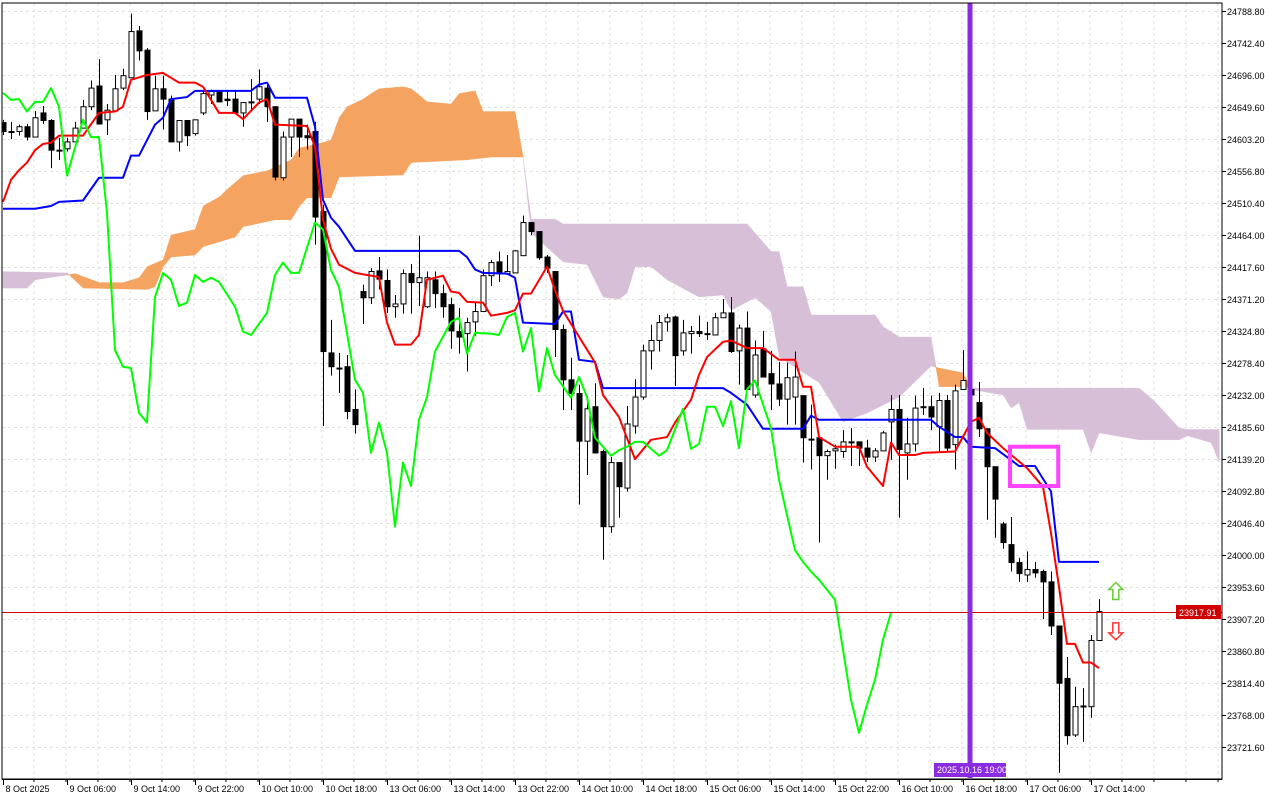  What do you see at coordinates (1115, 631) in the screenshot?
I see `arrow-down-icon` at bounding box center [1115, 631].